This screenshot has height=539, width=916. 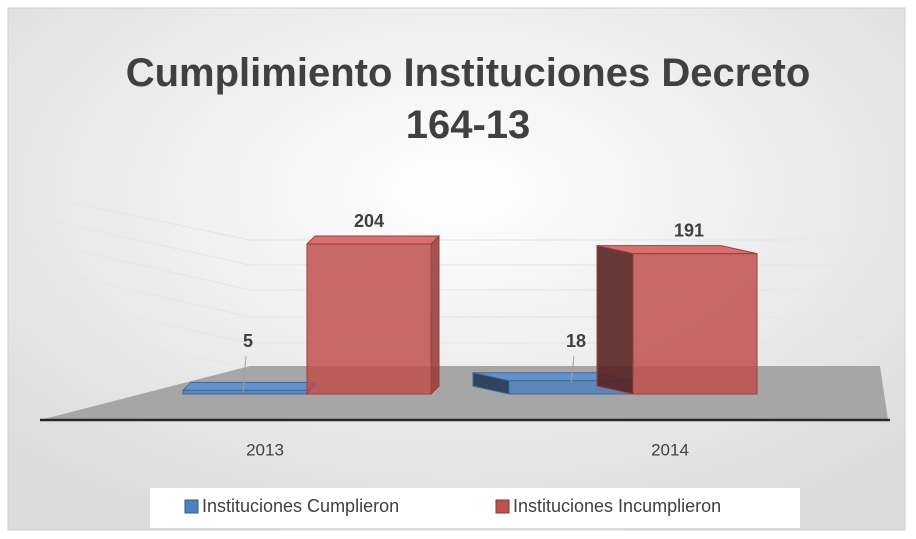 I want to click on value-label: 191, so click(x=689, y=230).